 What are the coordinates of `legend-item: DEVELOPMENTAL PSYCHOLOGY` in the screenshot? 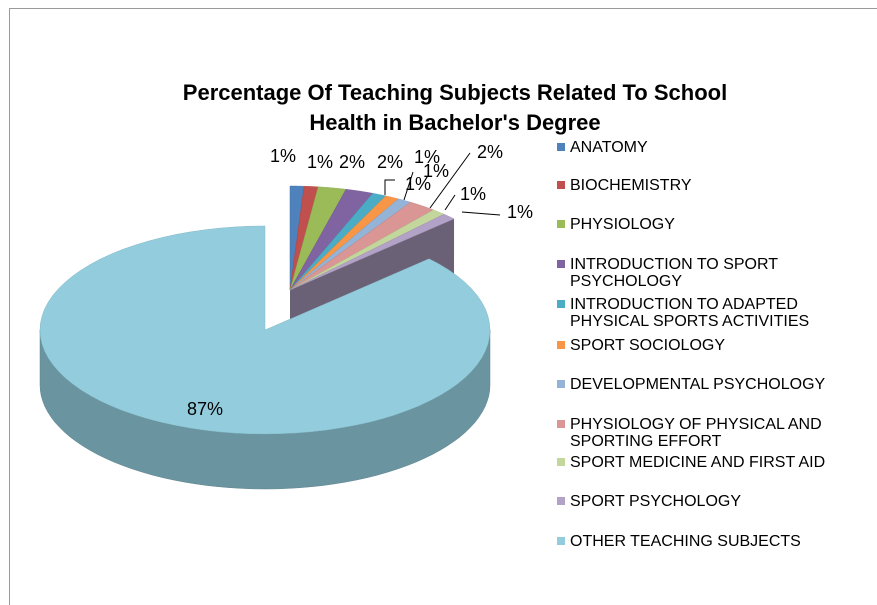 It's located at (717, 384).